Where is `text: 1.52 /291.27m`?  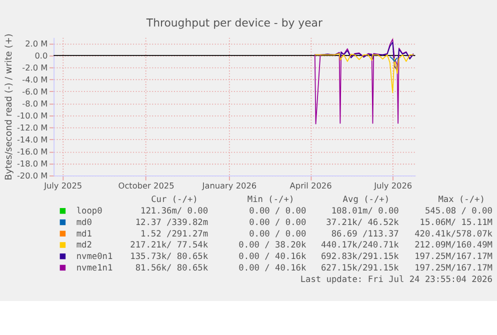 text: 1.52 /291.27m is located at coordinates (174, 234).